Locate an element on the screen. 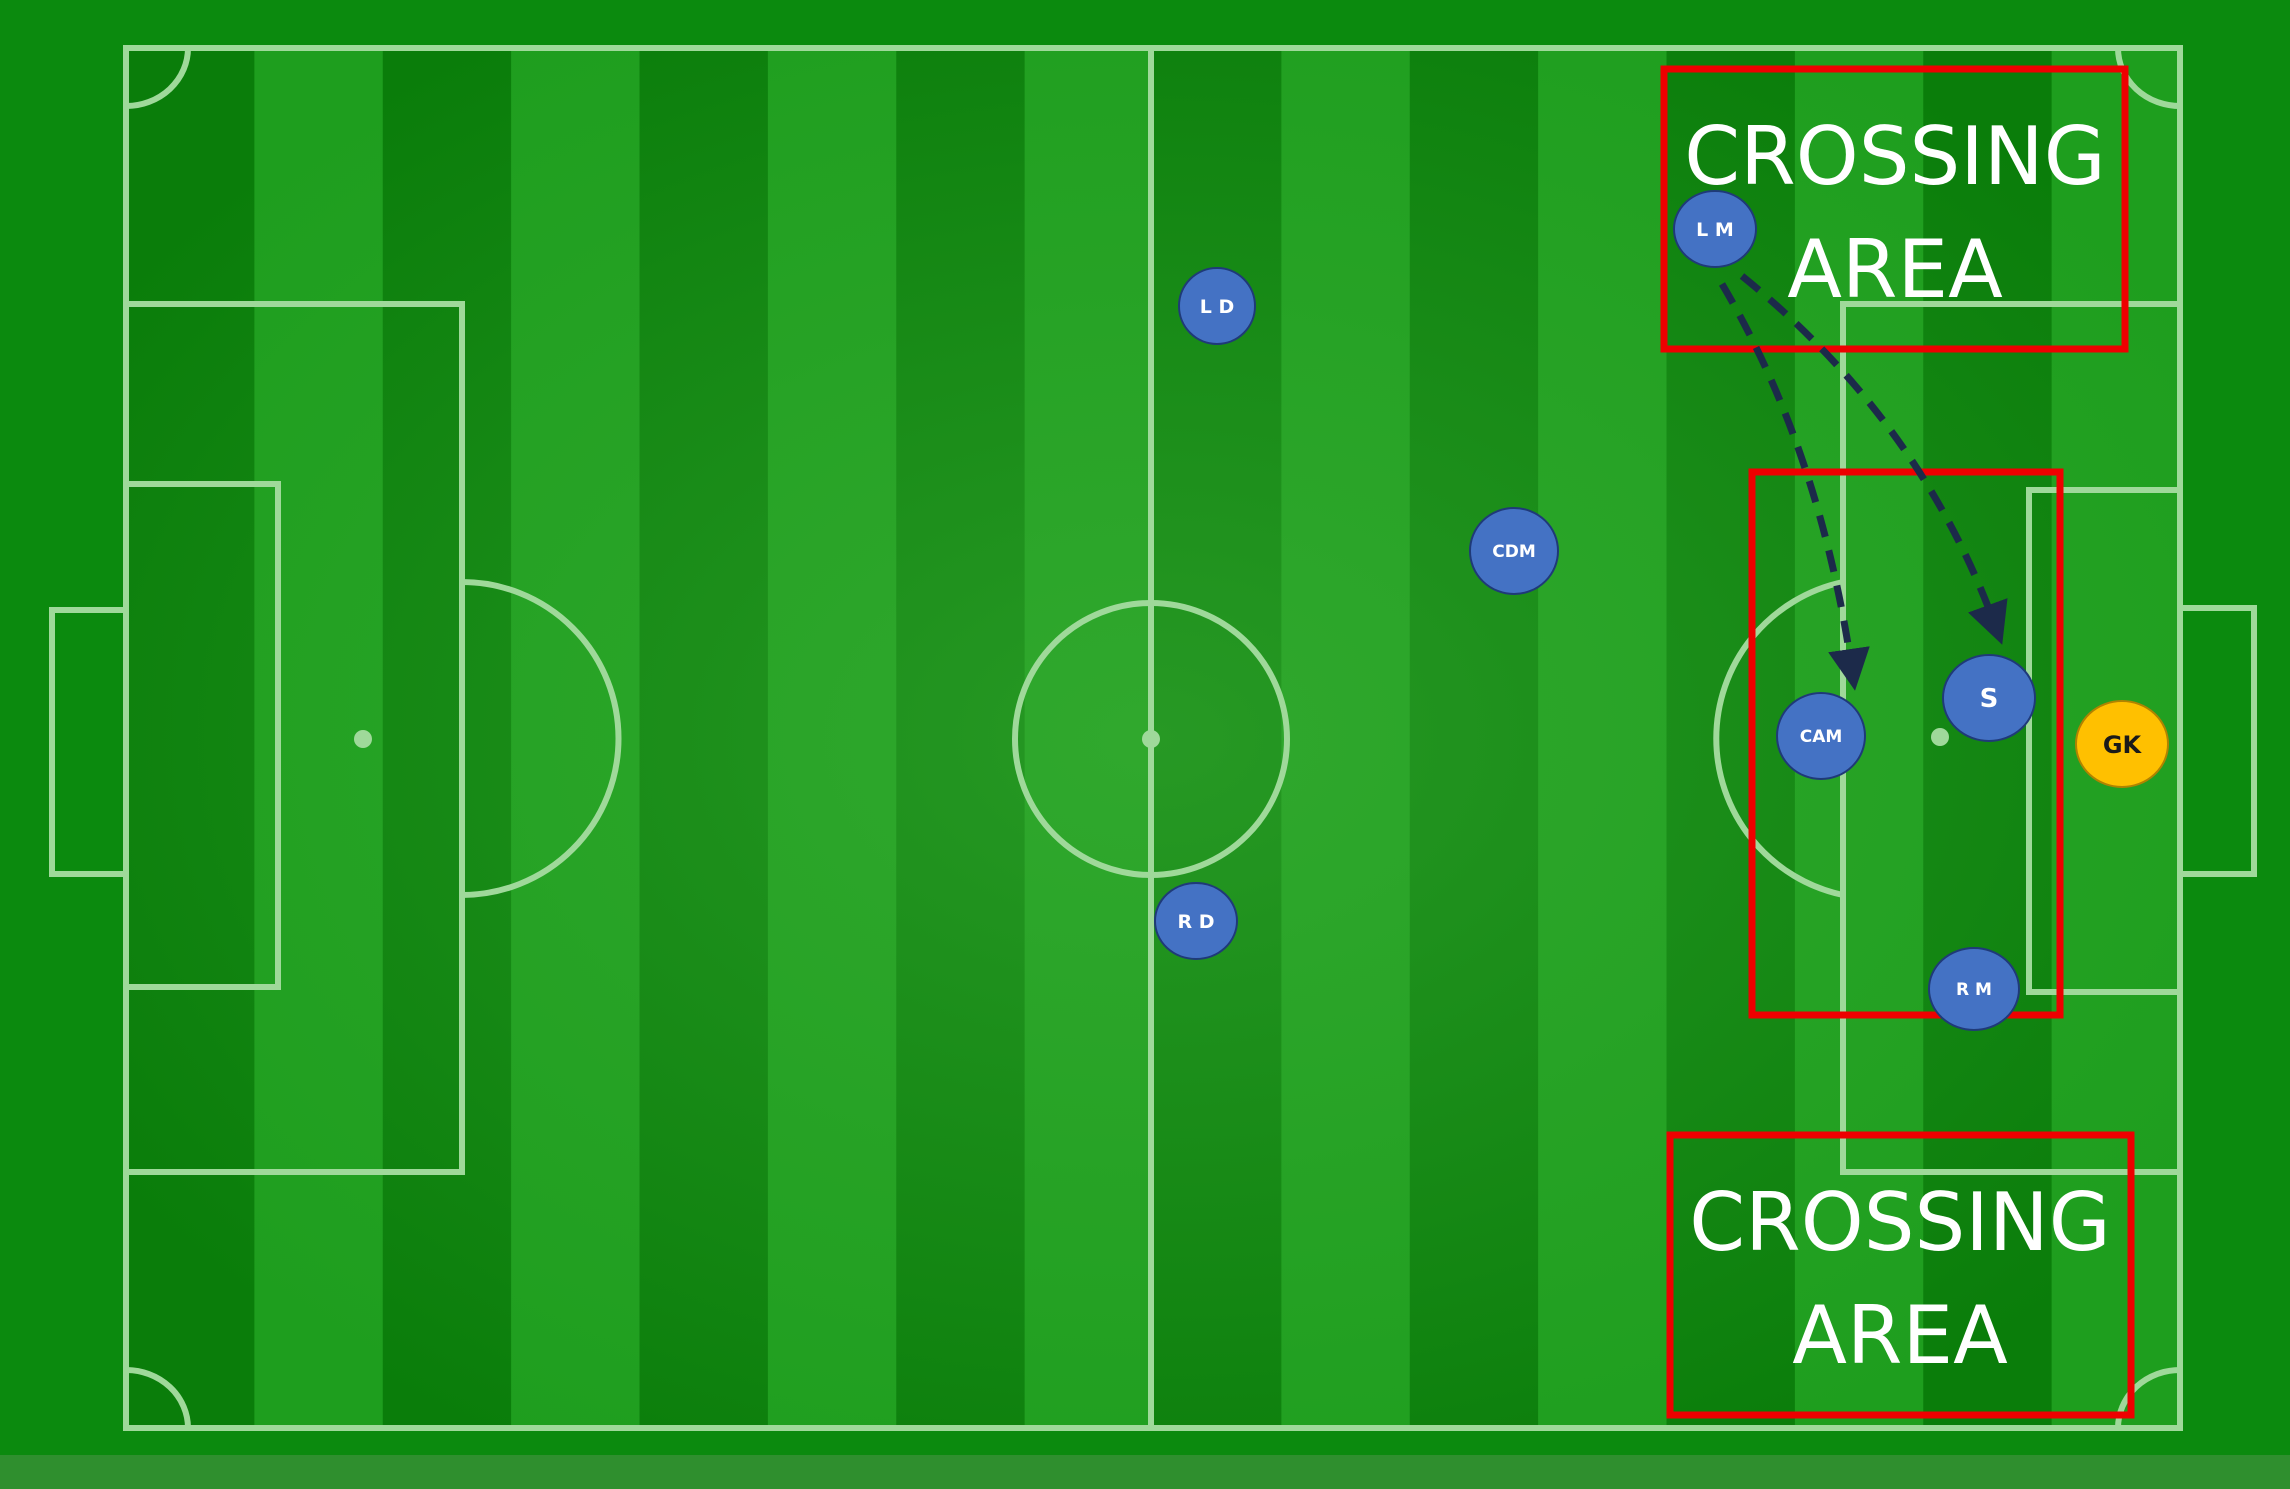 This screenshot has height=1489, width=2290. zone-top-line2: AREA is located at coordinates (1895, 269).